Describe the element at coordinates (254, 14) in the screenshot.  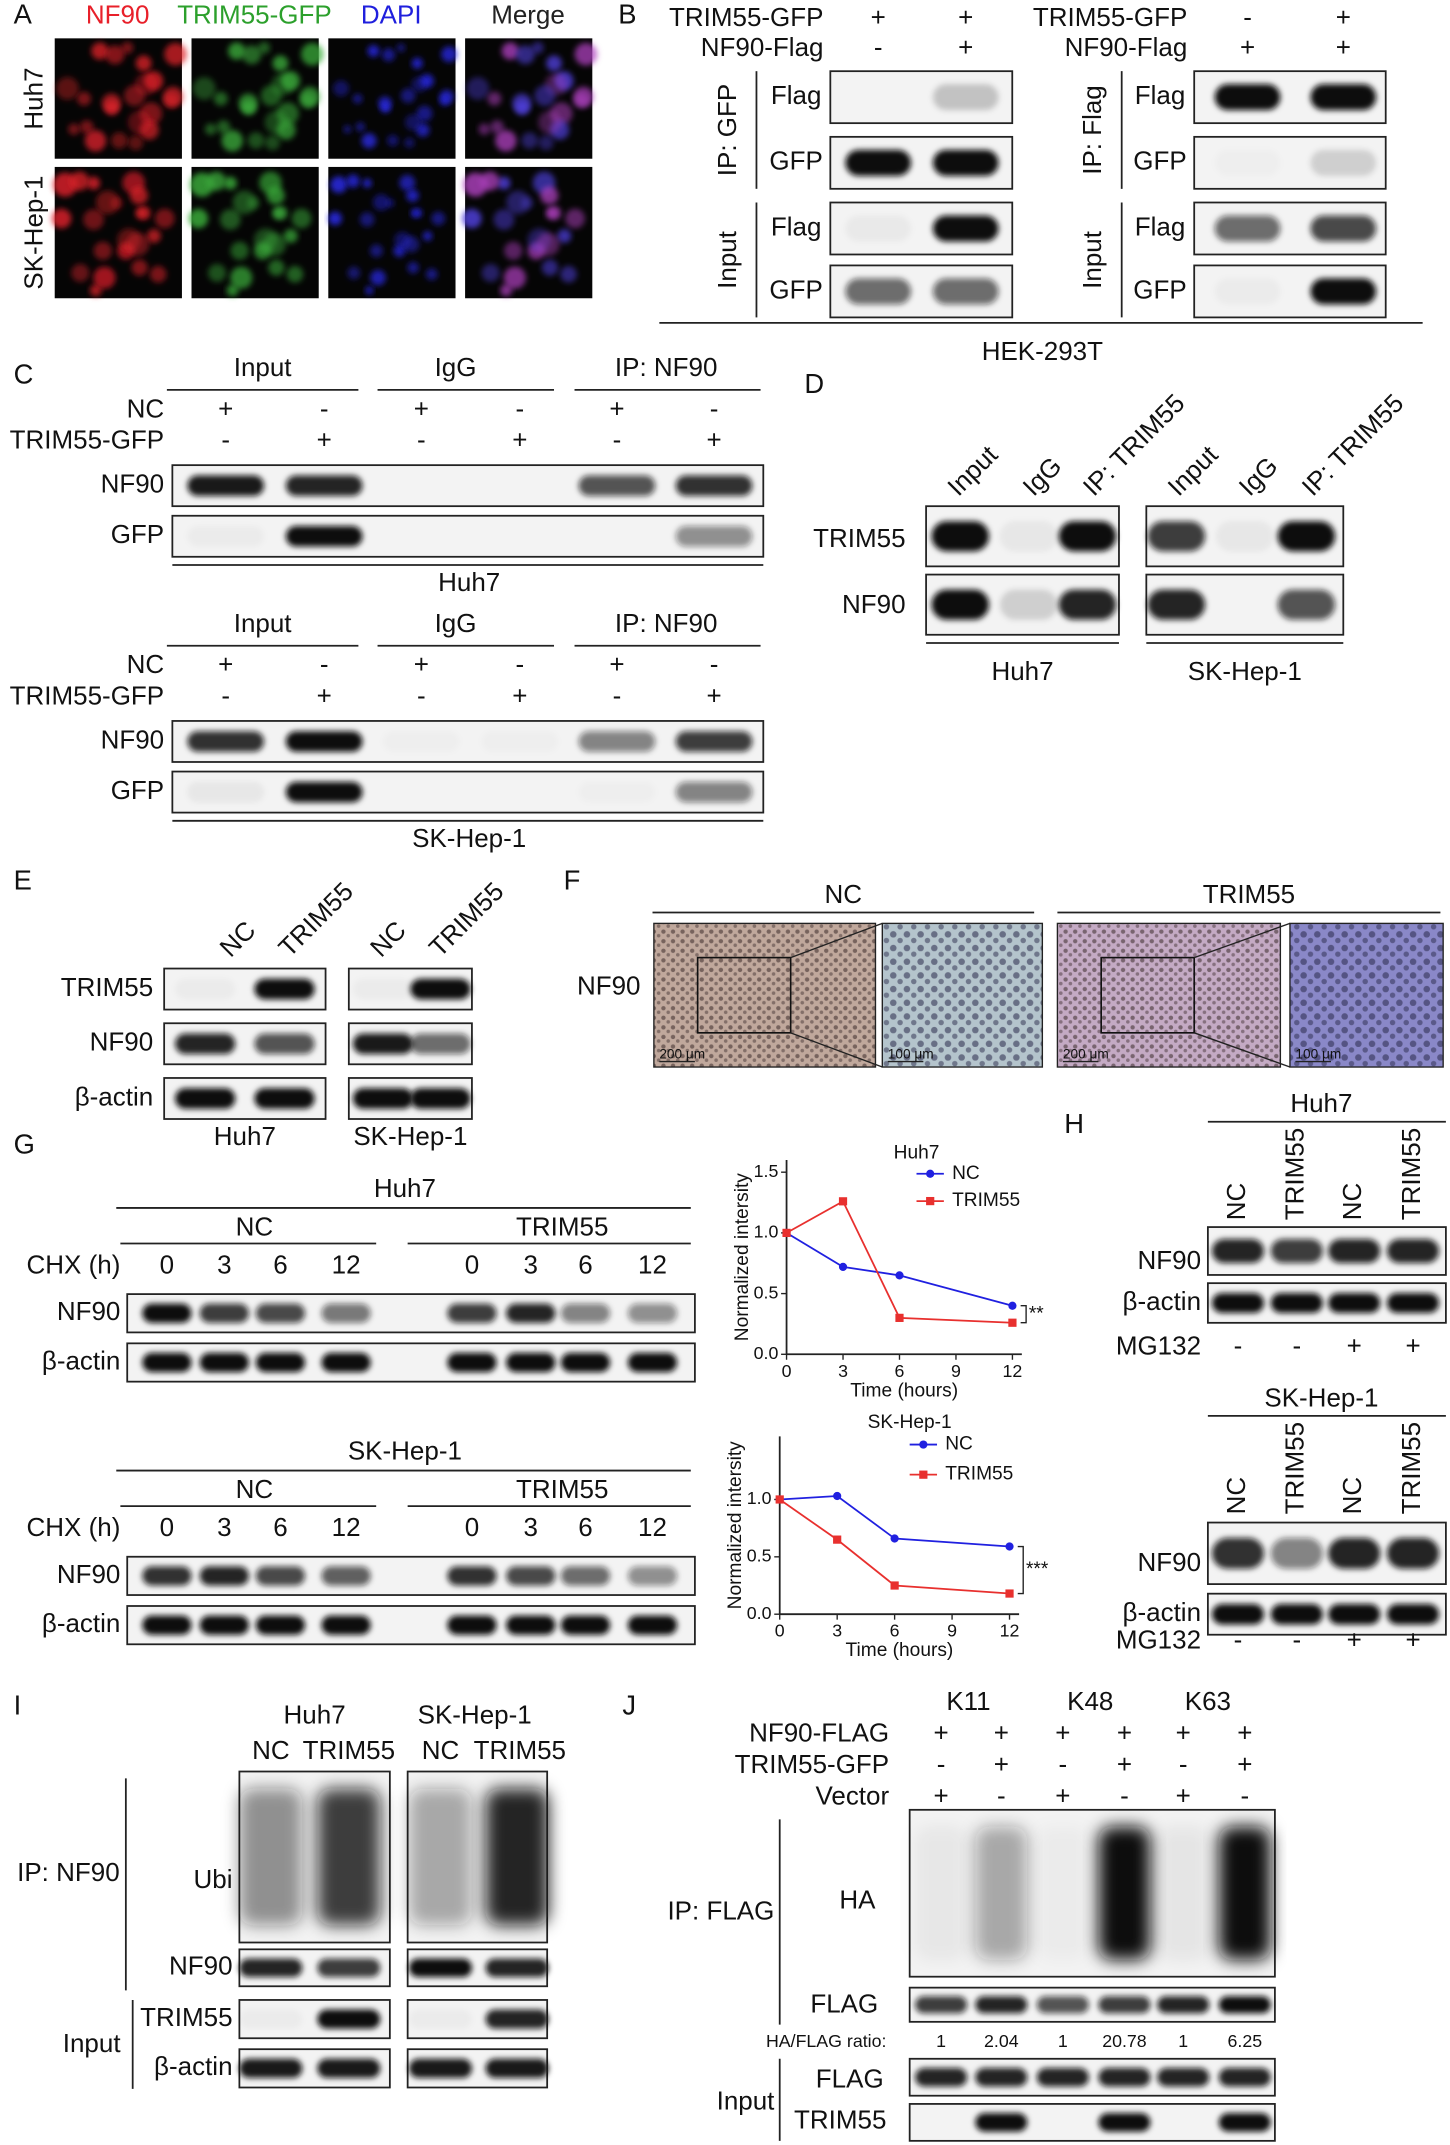
I see `column-header: TRIM55-GFP` at that location.